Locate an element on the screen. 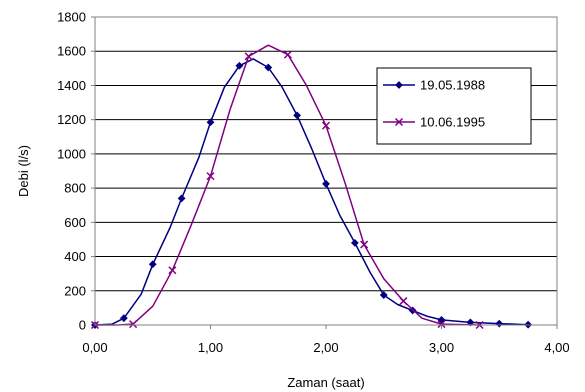 The image size is (585, 392). y-tick-label: 1400 is located at coordinates (71, 85).